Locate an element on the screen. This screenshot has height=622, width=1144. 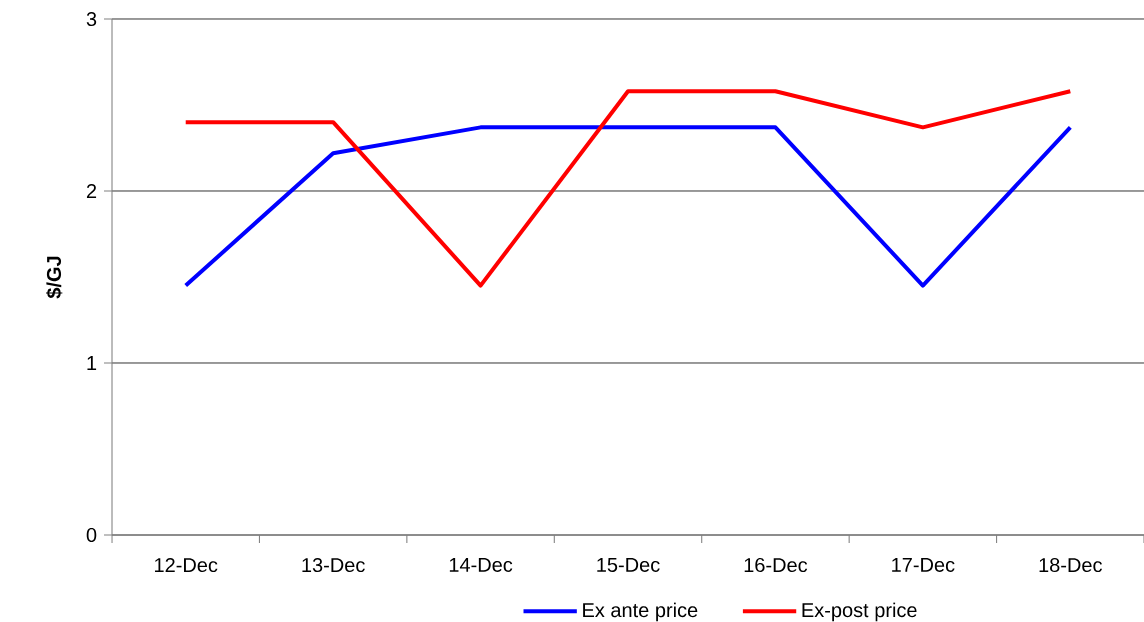
x-tick-label: 16-Dec is located at coordinates (776, 565).